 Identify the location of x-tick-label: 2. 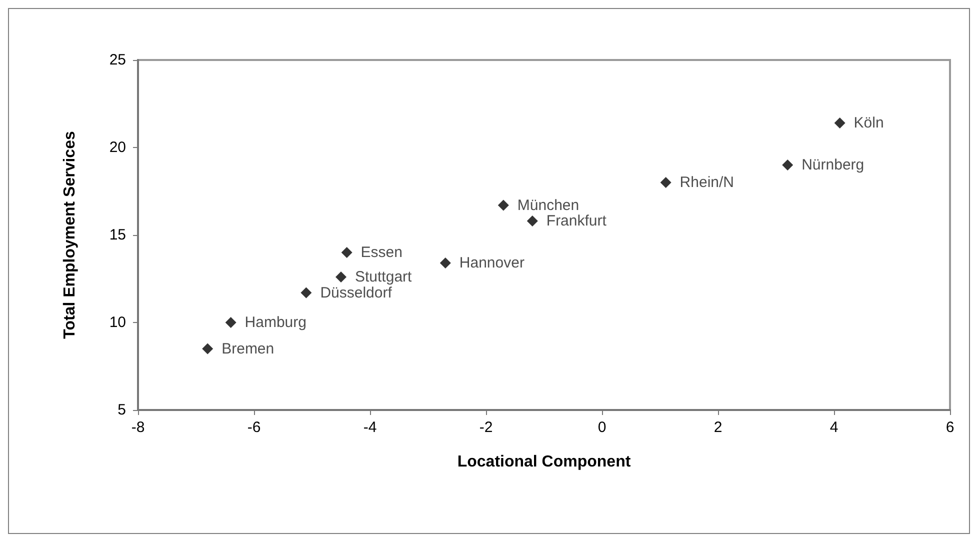
(718, 427).